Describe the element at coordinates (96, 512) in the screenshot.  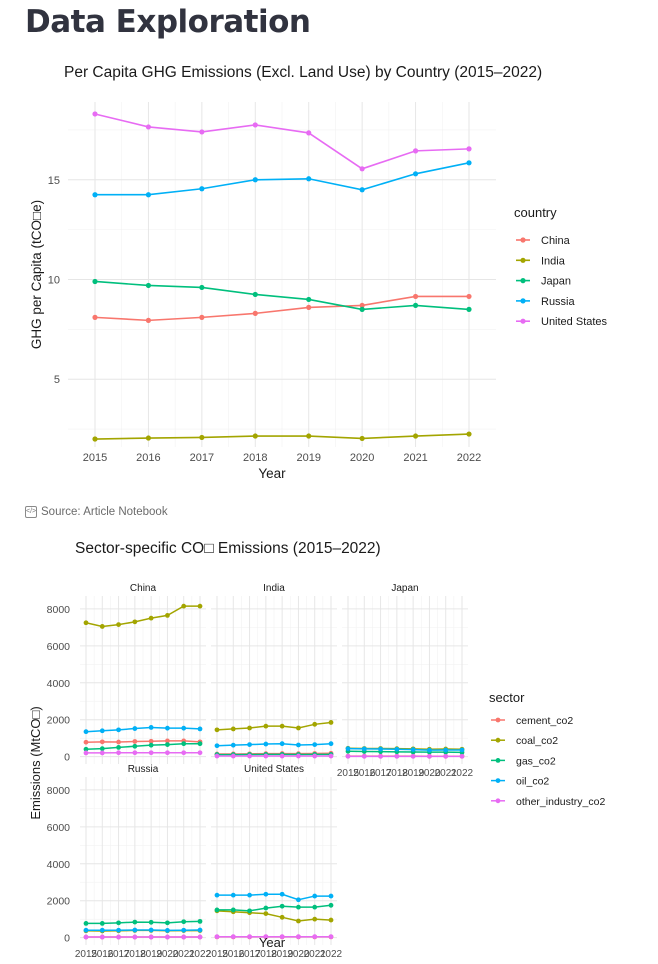
I see `source-caption: </> Source: Article Notebook` at that location.